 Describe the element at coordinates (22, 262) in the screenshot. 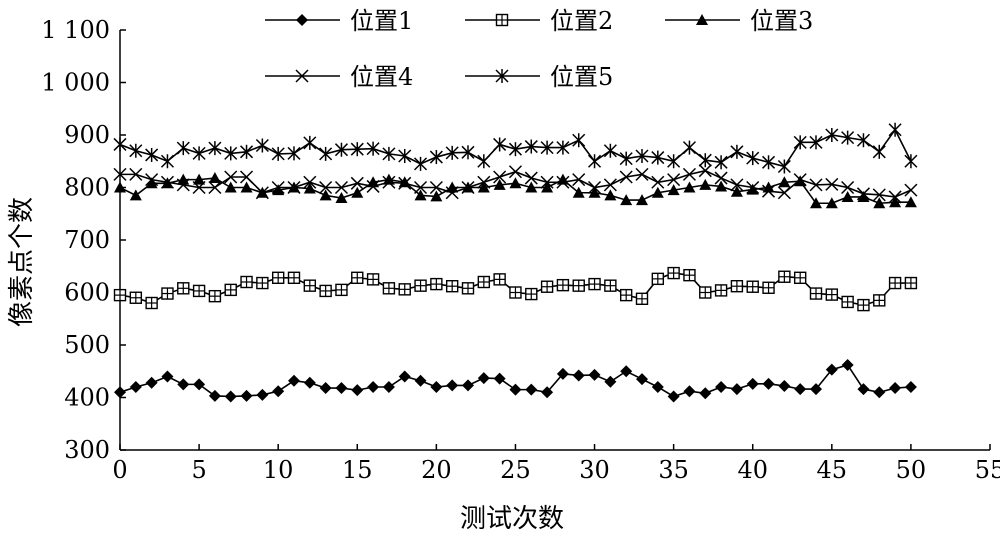

I see `y-axis-title: 像素点个数` at that location.